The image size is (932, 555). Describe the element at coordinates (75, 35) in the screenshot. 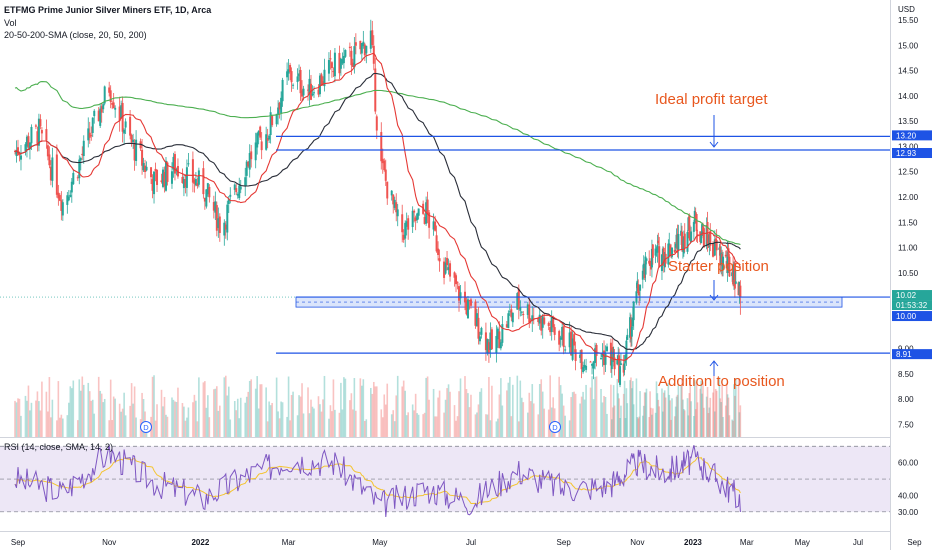

I see `sma-legend: 20-50-200-SMA (close, 20, 50, 200)` at that location.